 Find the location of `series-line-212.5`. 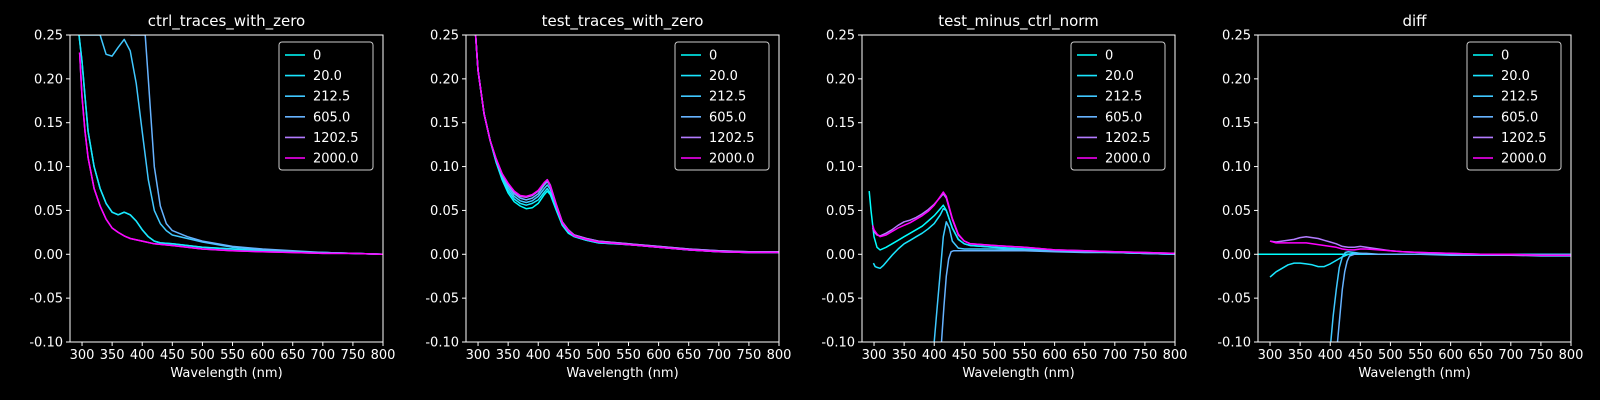

series-line-212.5 is located at coordinates (1450, 296).